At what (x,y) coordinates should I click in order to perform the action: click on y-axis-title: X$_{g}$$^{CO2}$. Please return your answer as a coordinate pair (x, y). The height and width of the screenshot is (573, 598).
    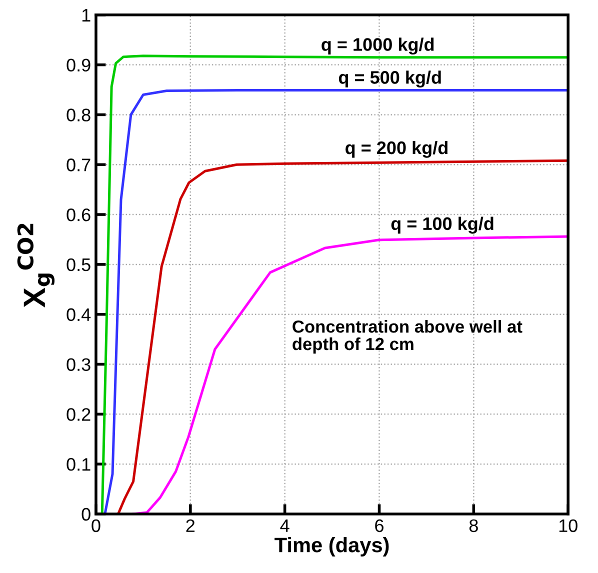
    Looking at the image, I should click on (36, 266).